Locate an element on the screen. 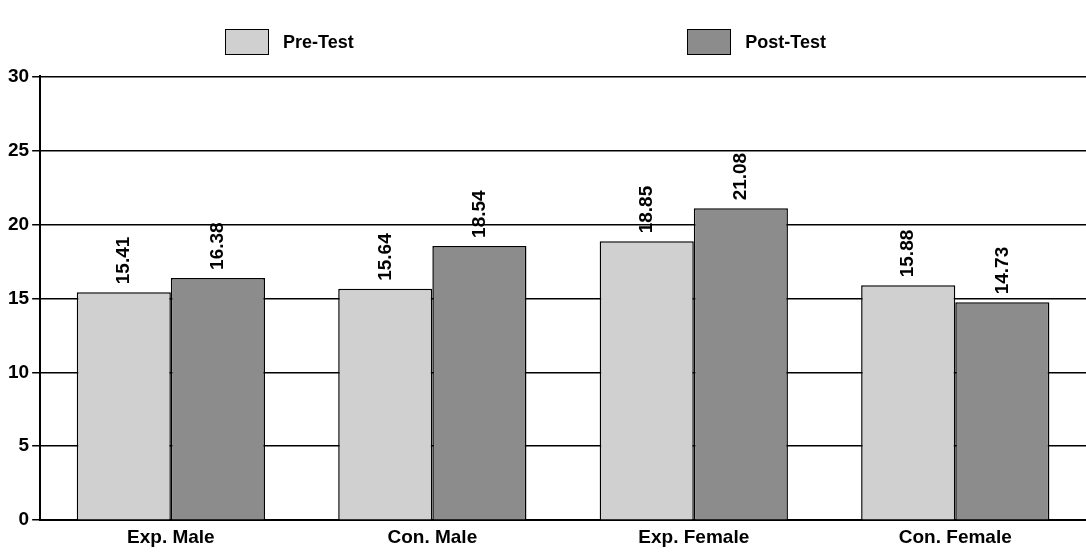  y-tick-label: 5 is located at coordinates (24, 445).